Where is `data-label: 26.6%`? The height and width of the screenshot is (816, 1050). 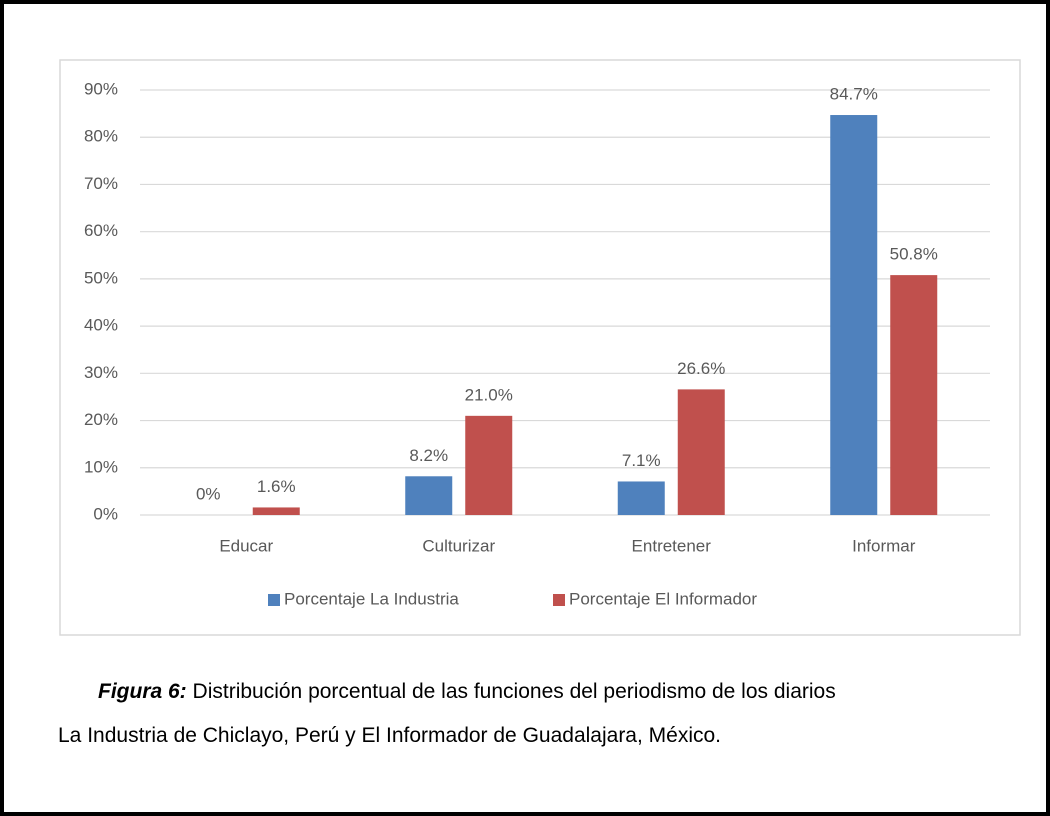
data-label: 26.6% is located at coordinates (701, 368).